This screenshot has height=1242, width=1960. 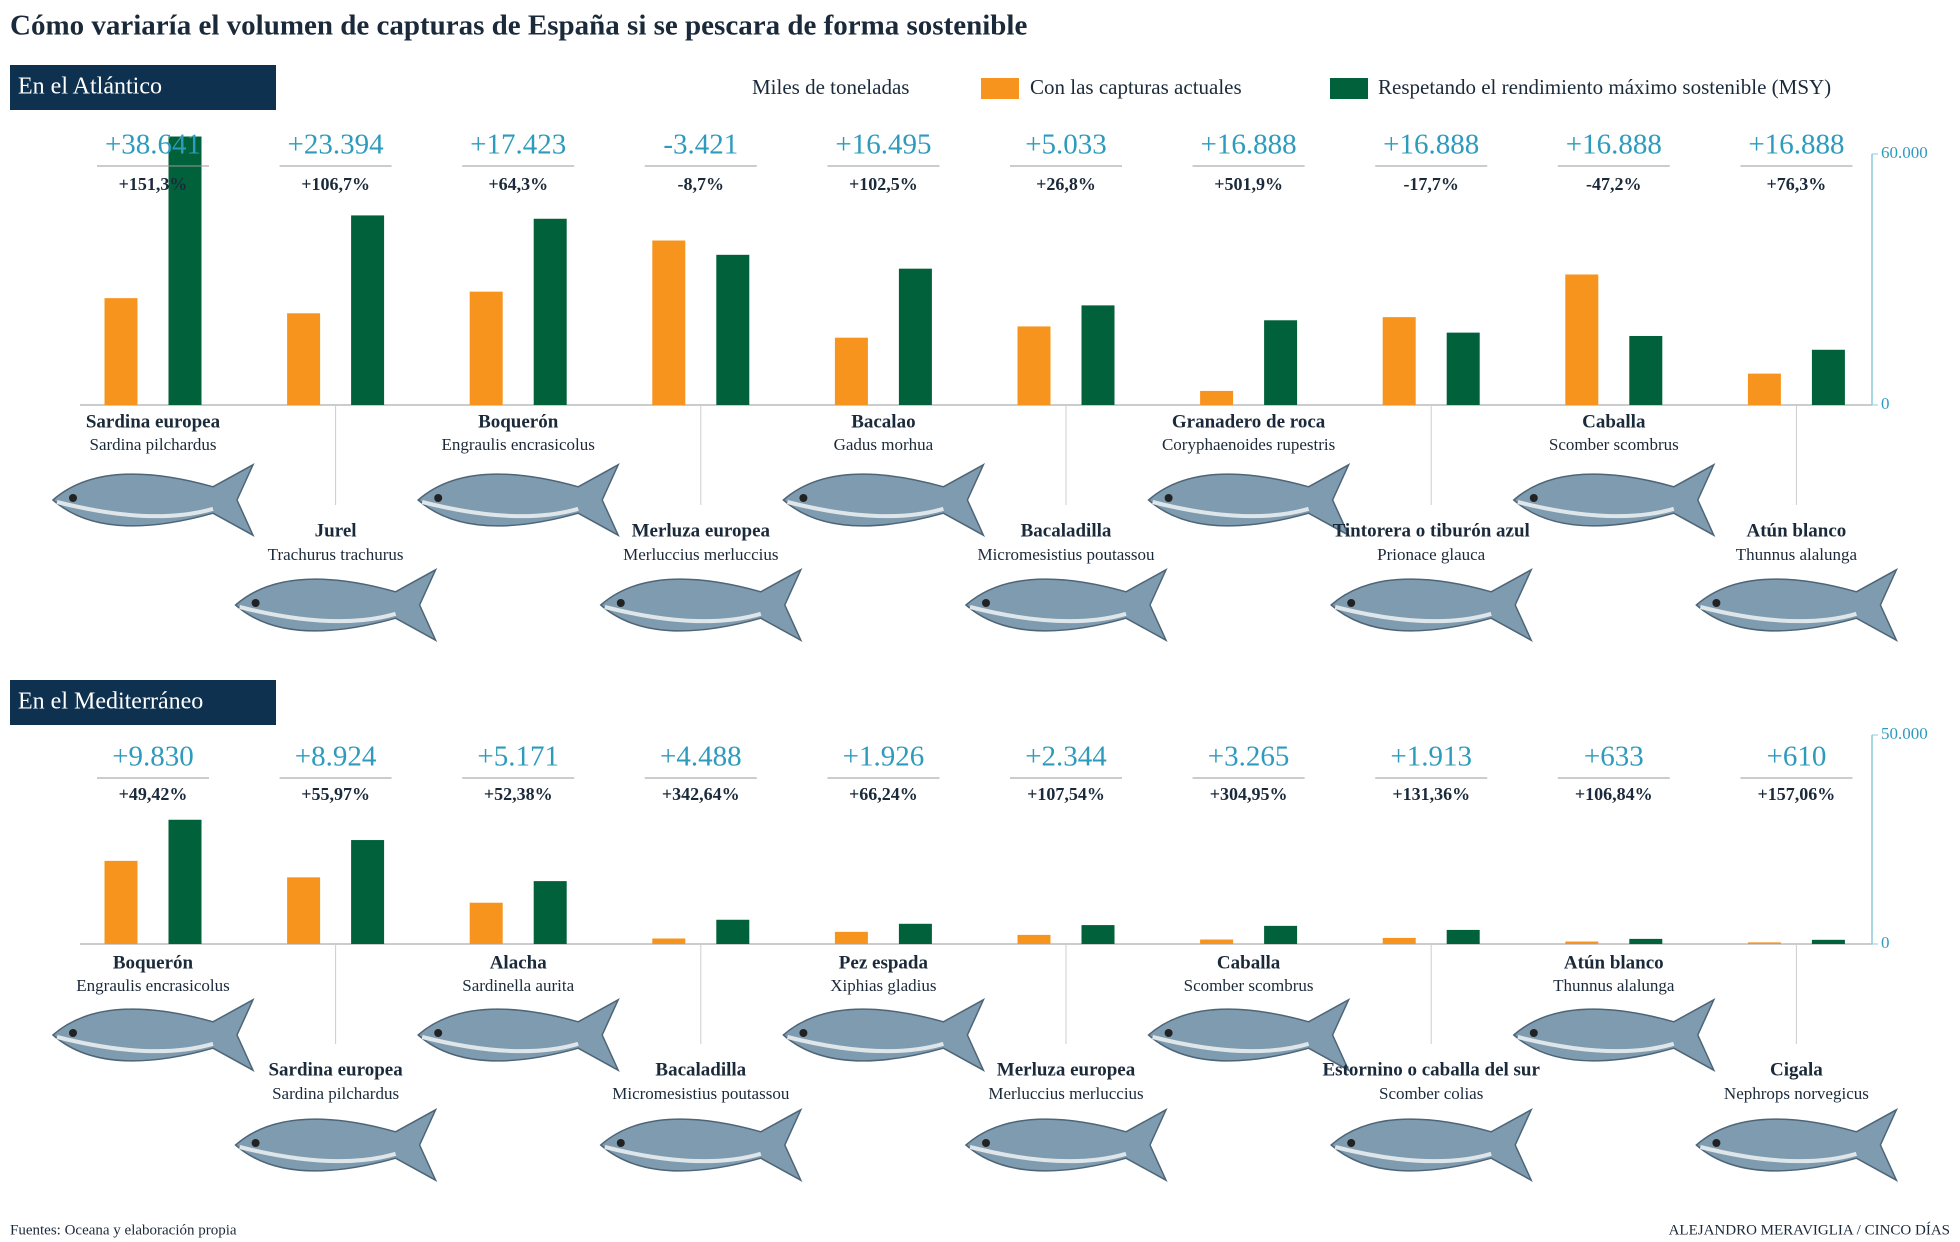 I want to click on scientific-name: Prionace glauca, so click(x=1431, y=554).